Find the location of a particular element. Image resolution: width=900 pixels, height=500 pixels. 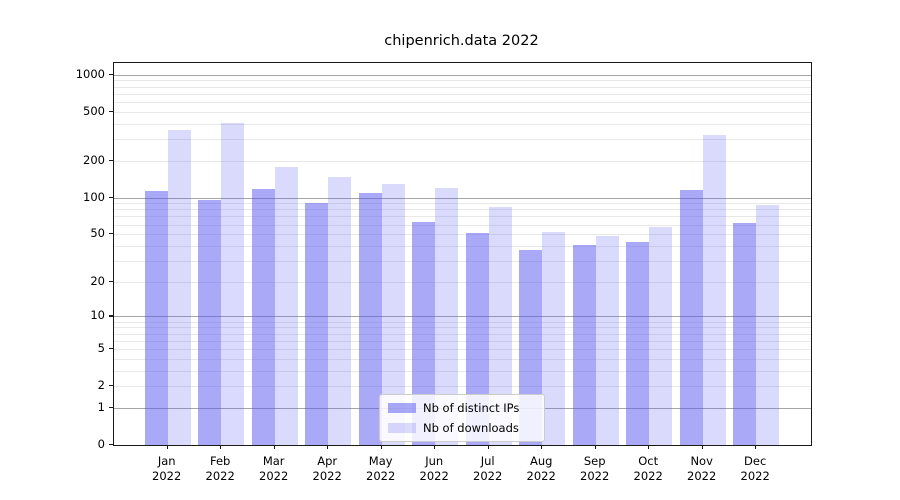

legend-label-distinct-ips: Nb of distinct IPs is located at coordinates (471, 408).